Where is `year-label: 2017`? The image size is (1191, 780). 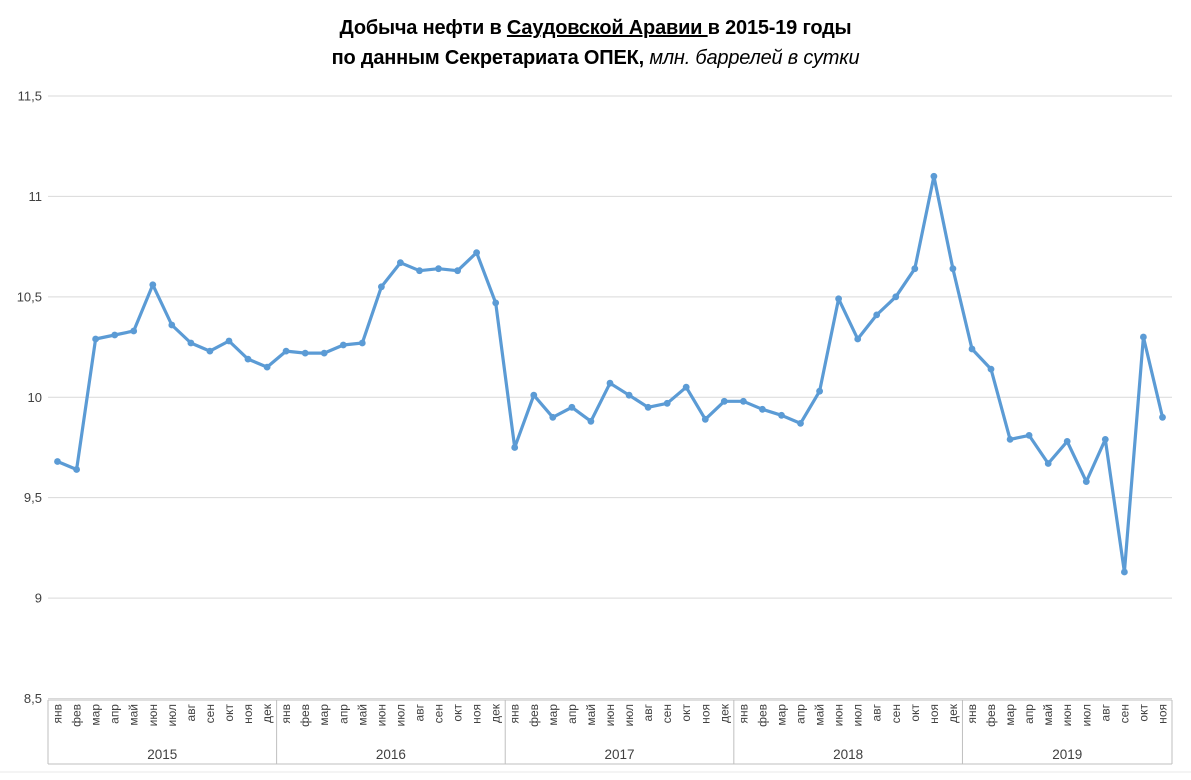 year-label: 2017 is located at coordinates (620, 754).